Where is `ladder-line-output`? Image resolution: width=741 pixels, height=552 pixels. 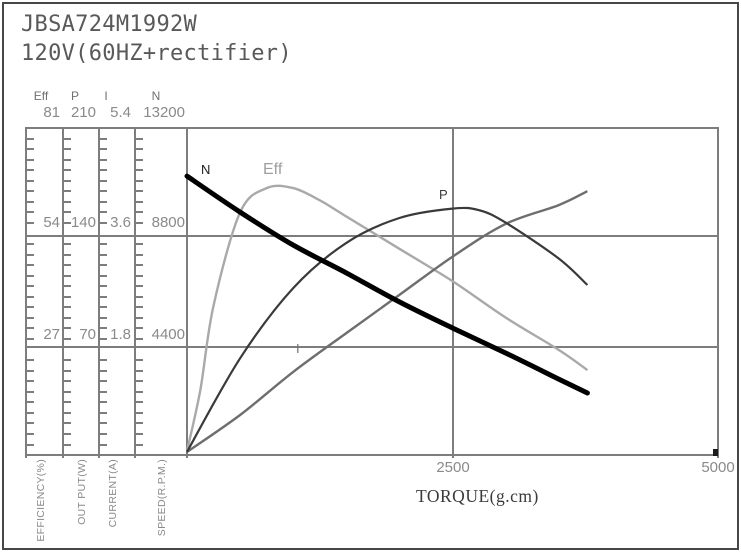
ladder-line-output is located at coordinates (63, 292).